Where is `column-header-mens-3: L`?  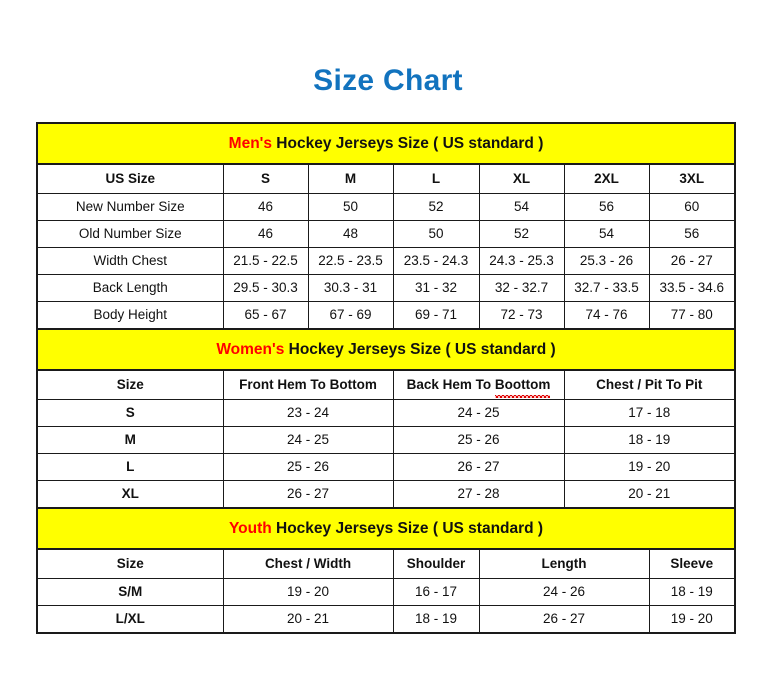 column-header-mens-3: L is located at coordinates (436, 178).